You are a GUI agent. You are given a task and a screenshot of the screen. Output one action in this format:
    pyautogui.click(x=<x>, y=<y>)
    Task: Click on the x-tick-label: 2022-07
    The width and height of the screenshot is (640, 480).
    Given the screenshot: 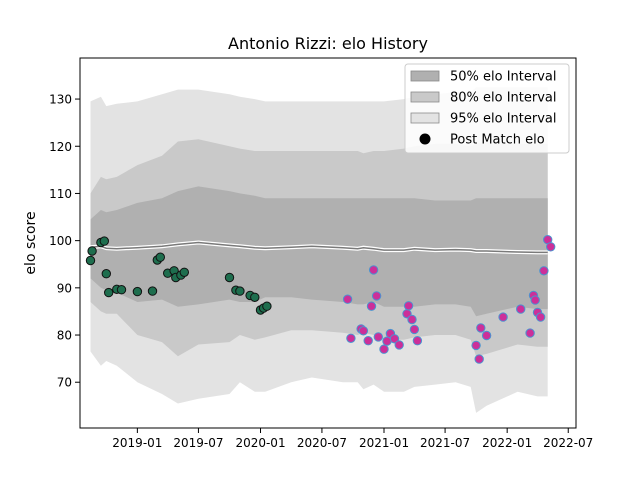 What is the action you would take?
    pyautogui.click(x=568, y=443)
    